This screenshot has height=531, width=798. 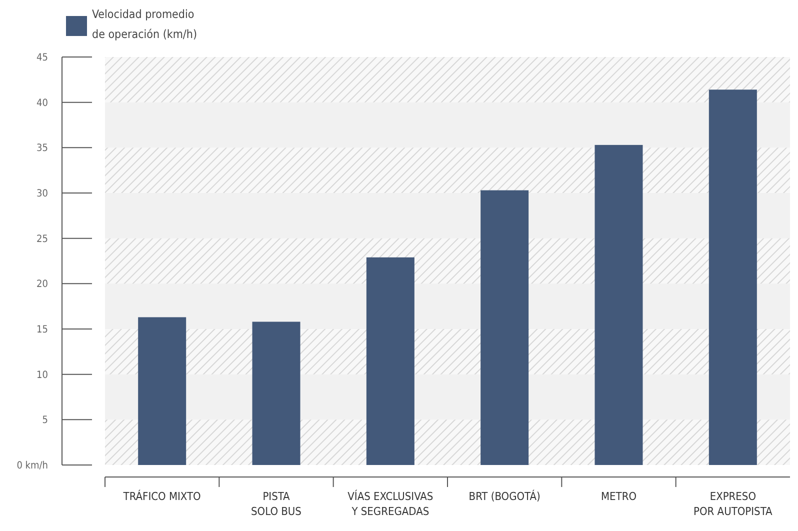 What do you see at coordinates (42, 194) in the screenshot?
I see `y-tick-label: 30` at bounding box center [42, 194].